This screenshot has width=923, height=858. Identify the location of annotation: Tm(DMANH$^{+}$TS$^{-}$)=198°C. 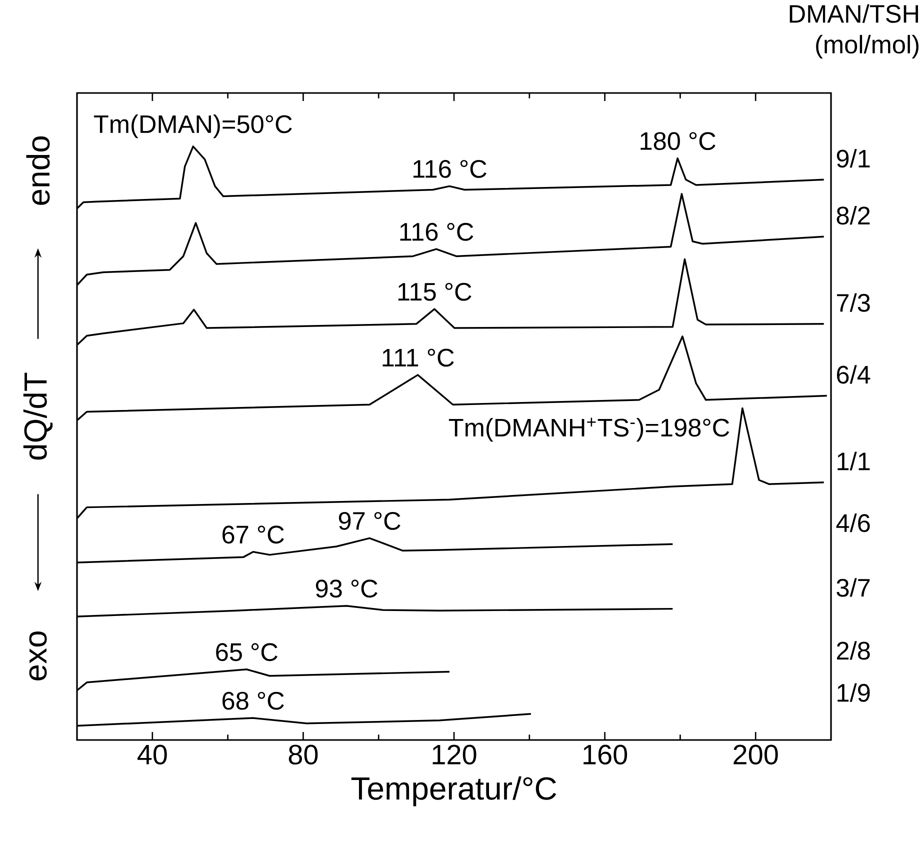
(589, 430).